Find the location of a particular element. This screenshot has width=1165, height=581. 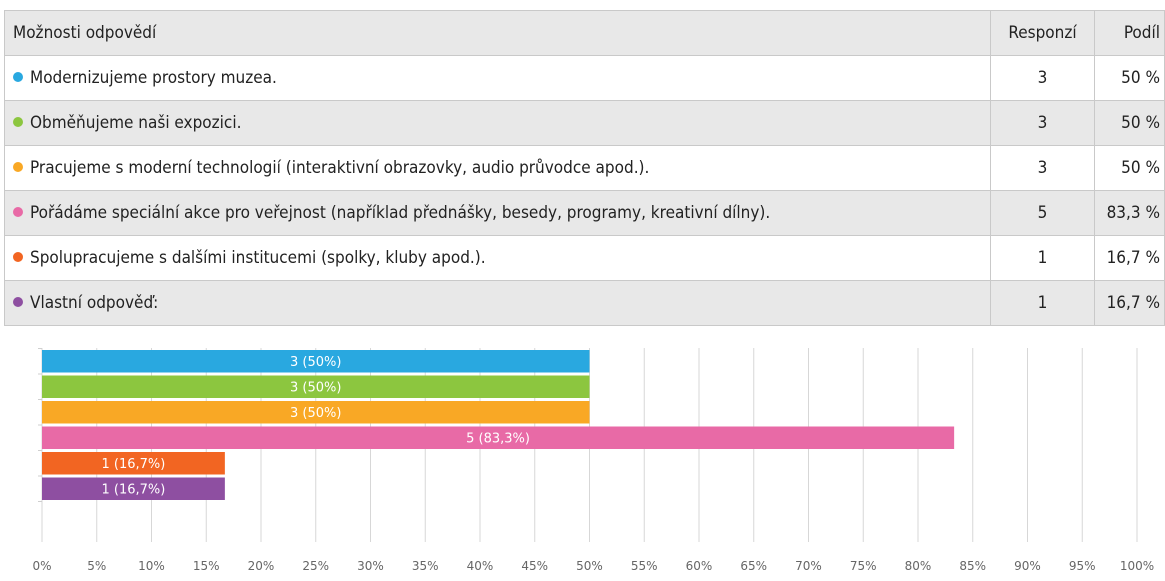

header-share: Podíl is located at coordinates (1129, 33).